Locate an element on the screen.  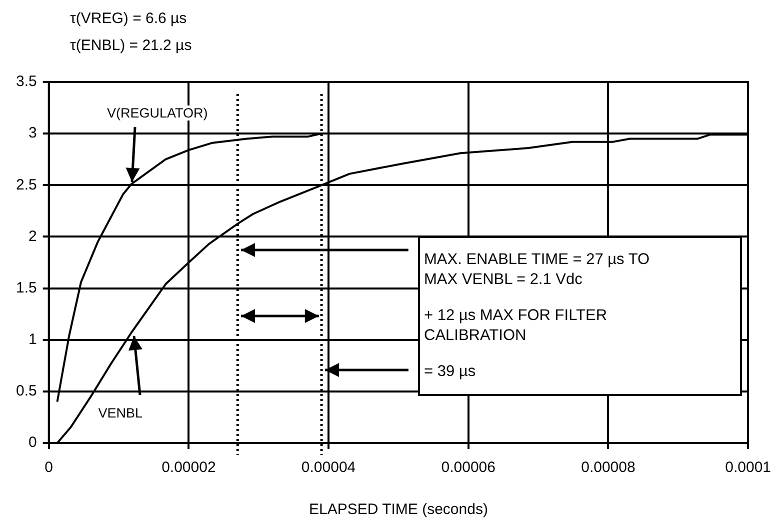
x-tick-label: 0.0001 is located at coordinates (748, 467).